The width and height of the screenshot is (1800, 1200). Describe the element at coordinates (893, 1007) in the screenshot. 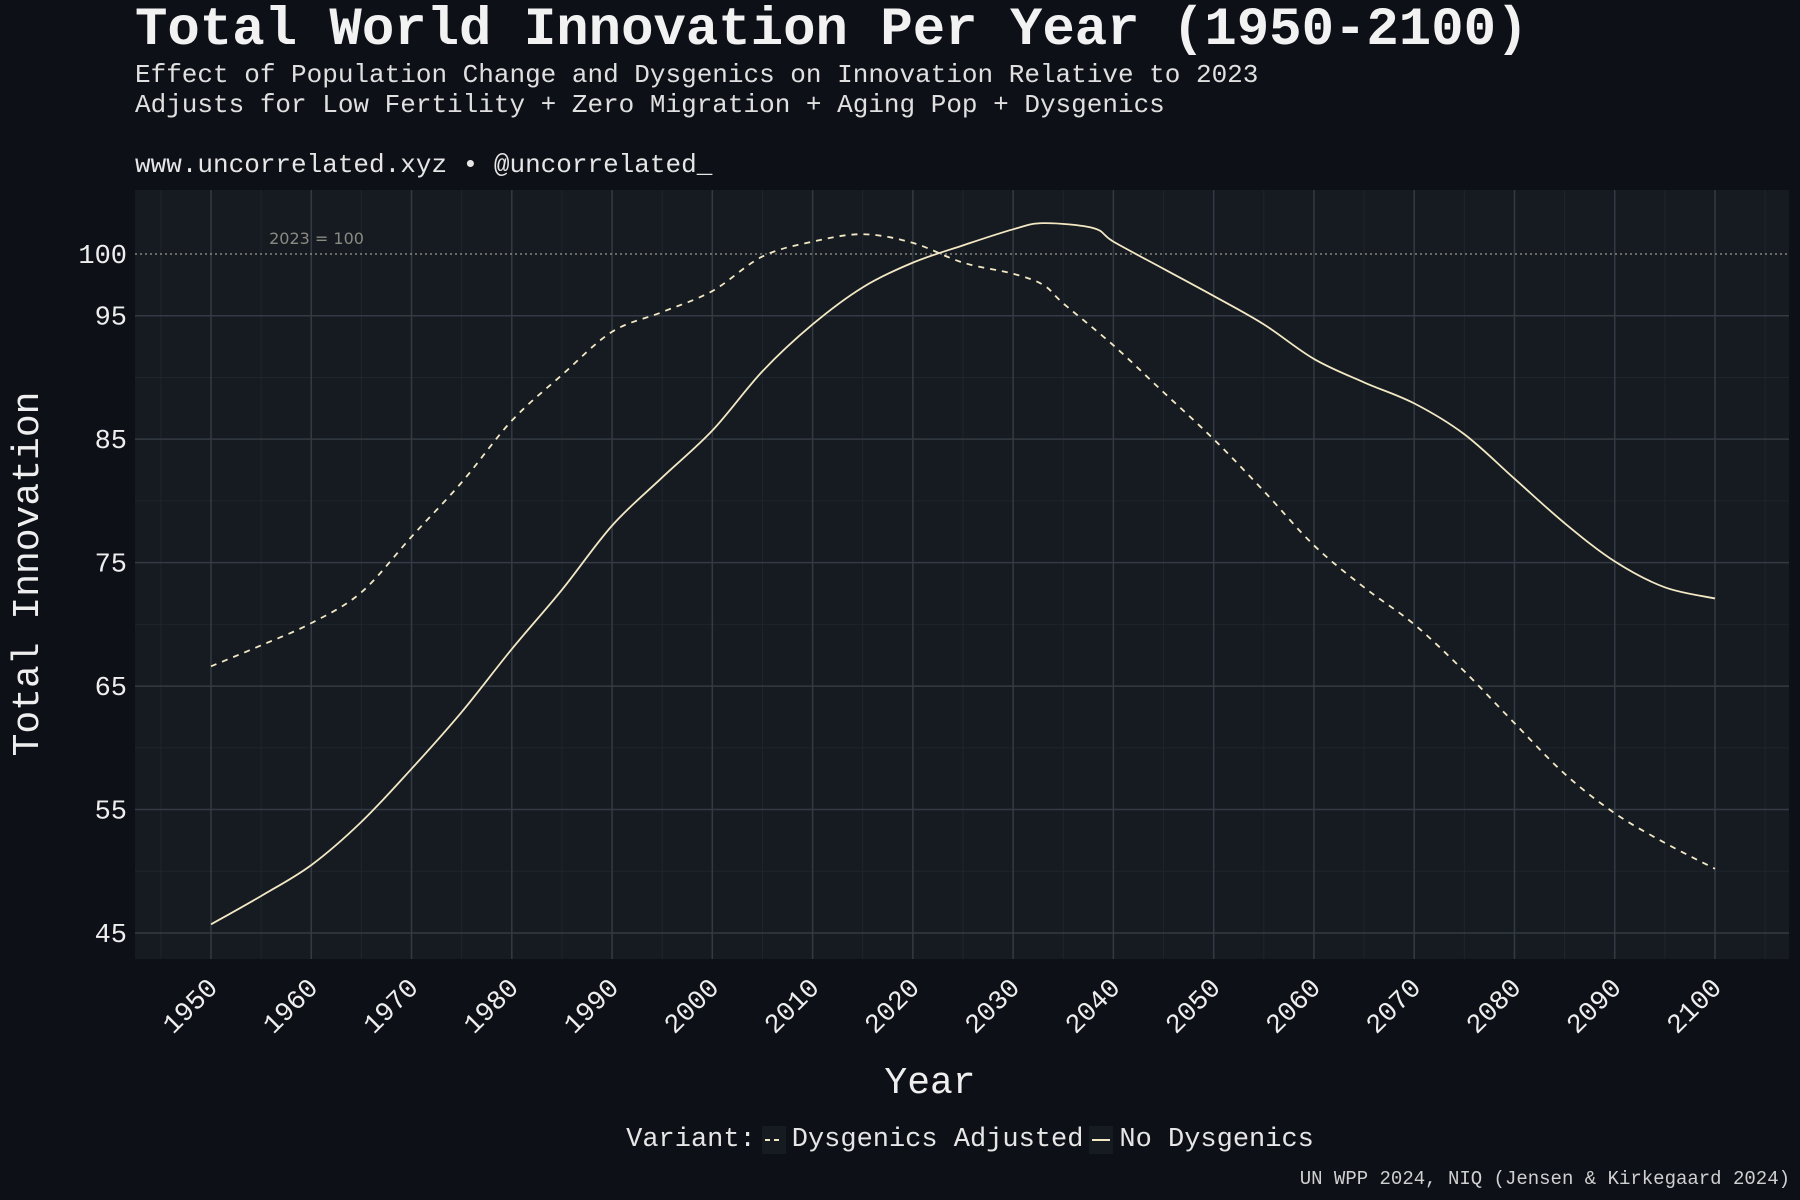

I see `x-tick-label: 2020` at that location.